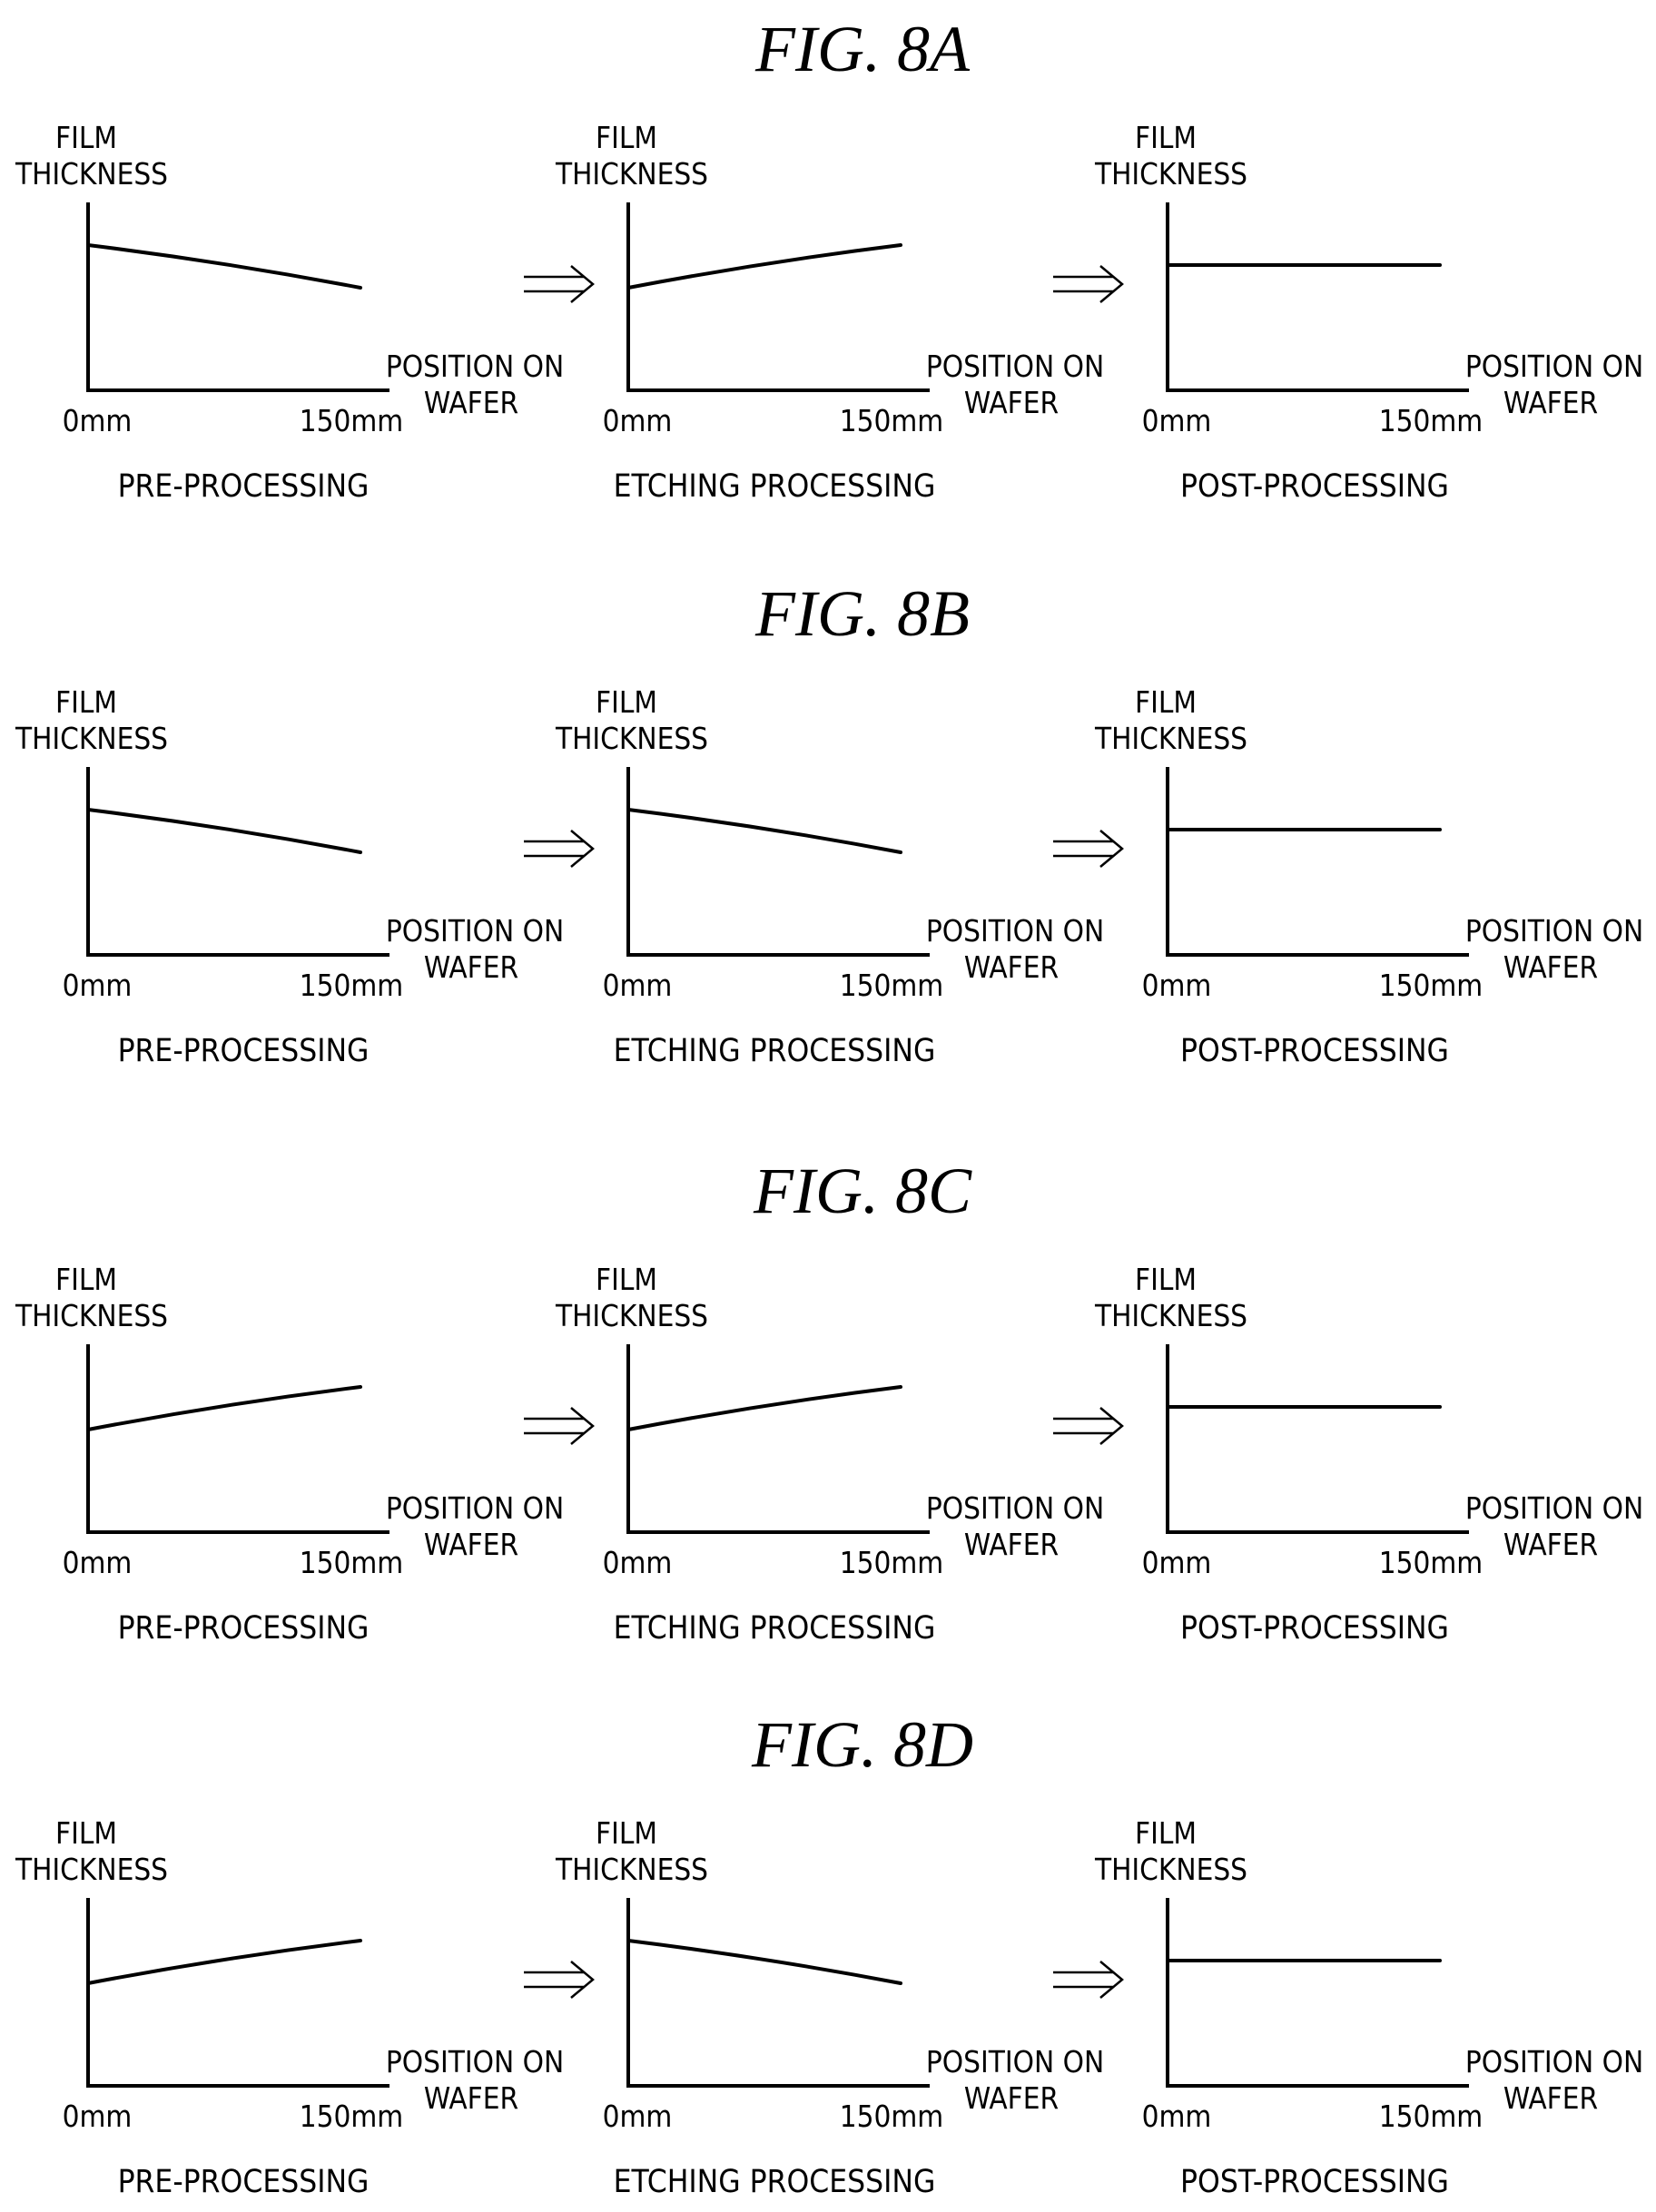  I want to click on decreasing-thickness-curve, so click(224, 266).